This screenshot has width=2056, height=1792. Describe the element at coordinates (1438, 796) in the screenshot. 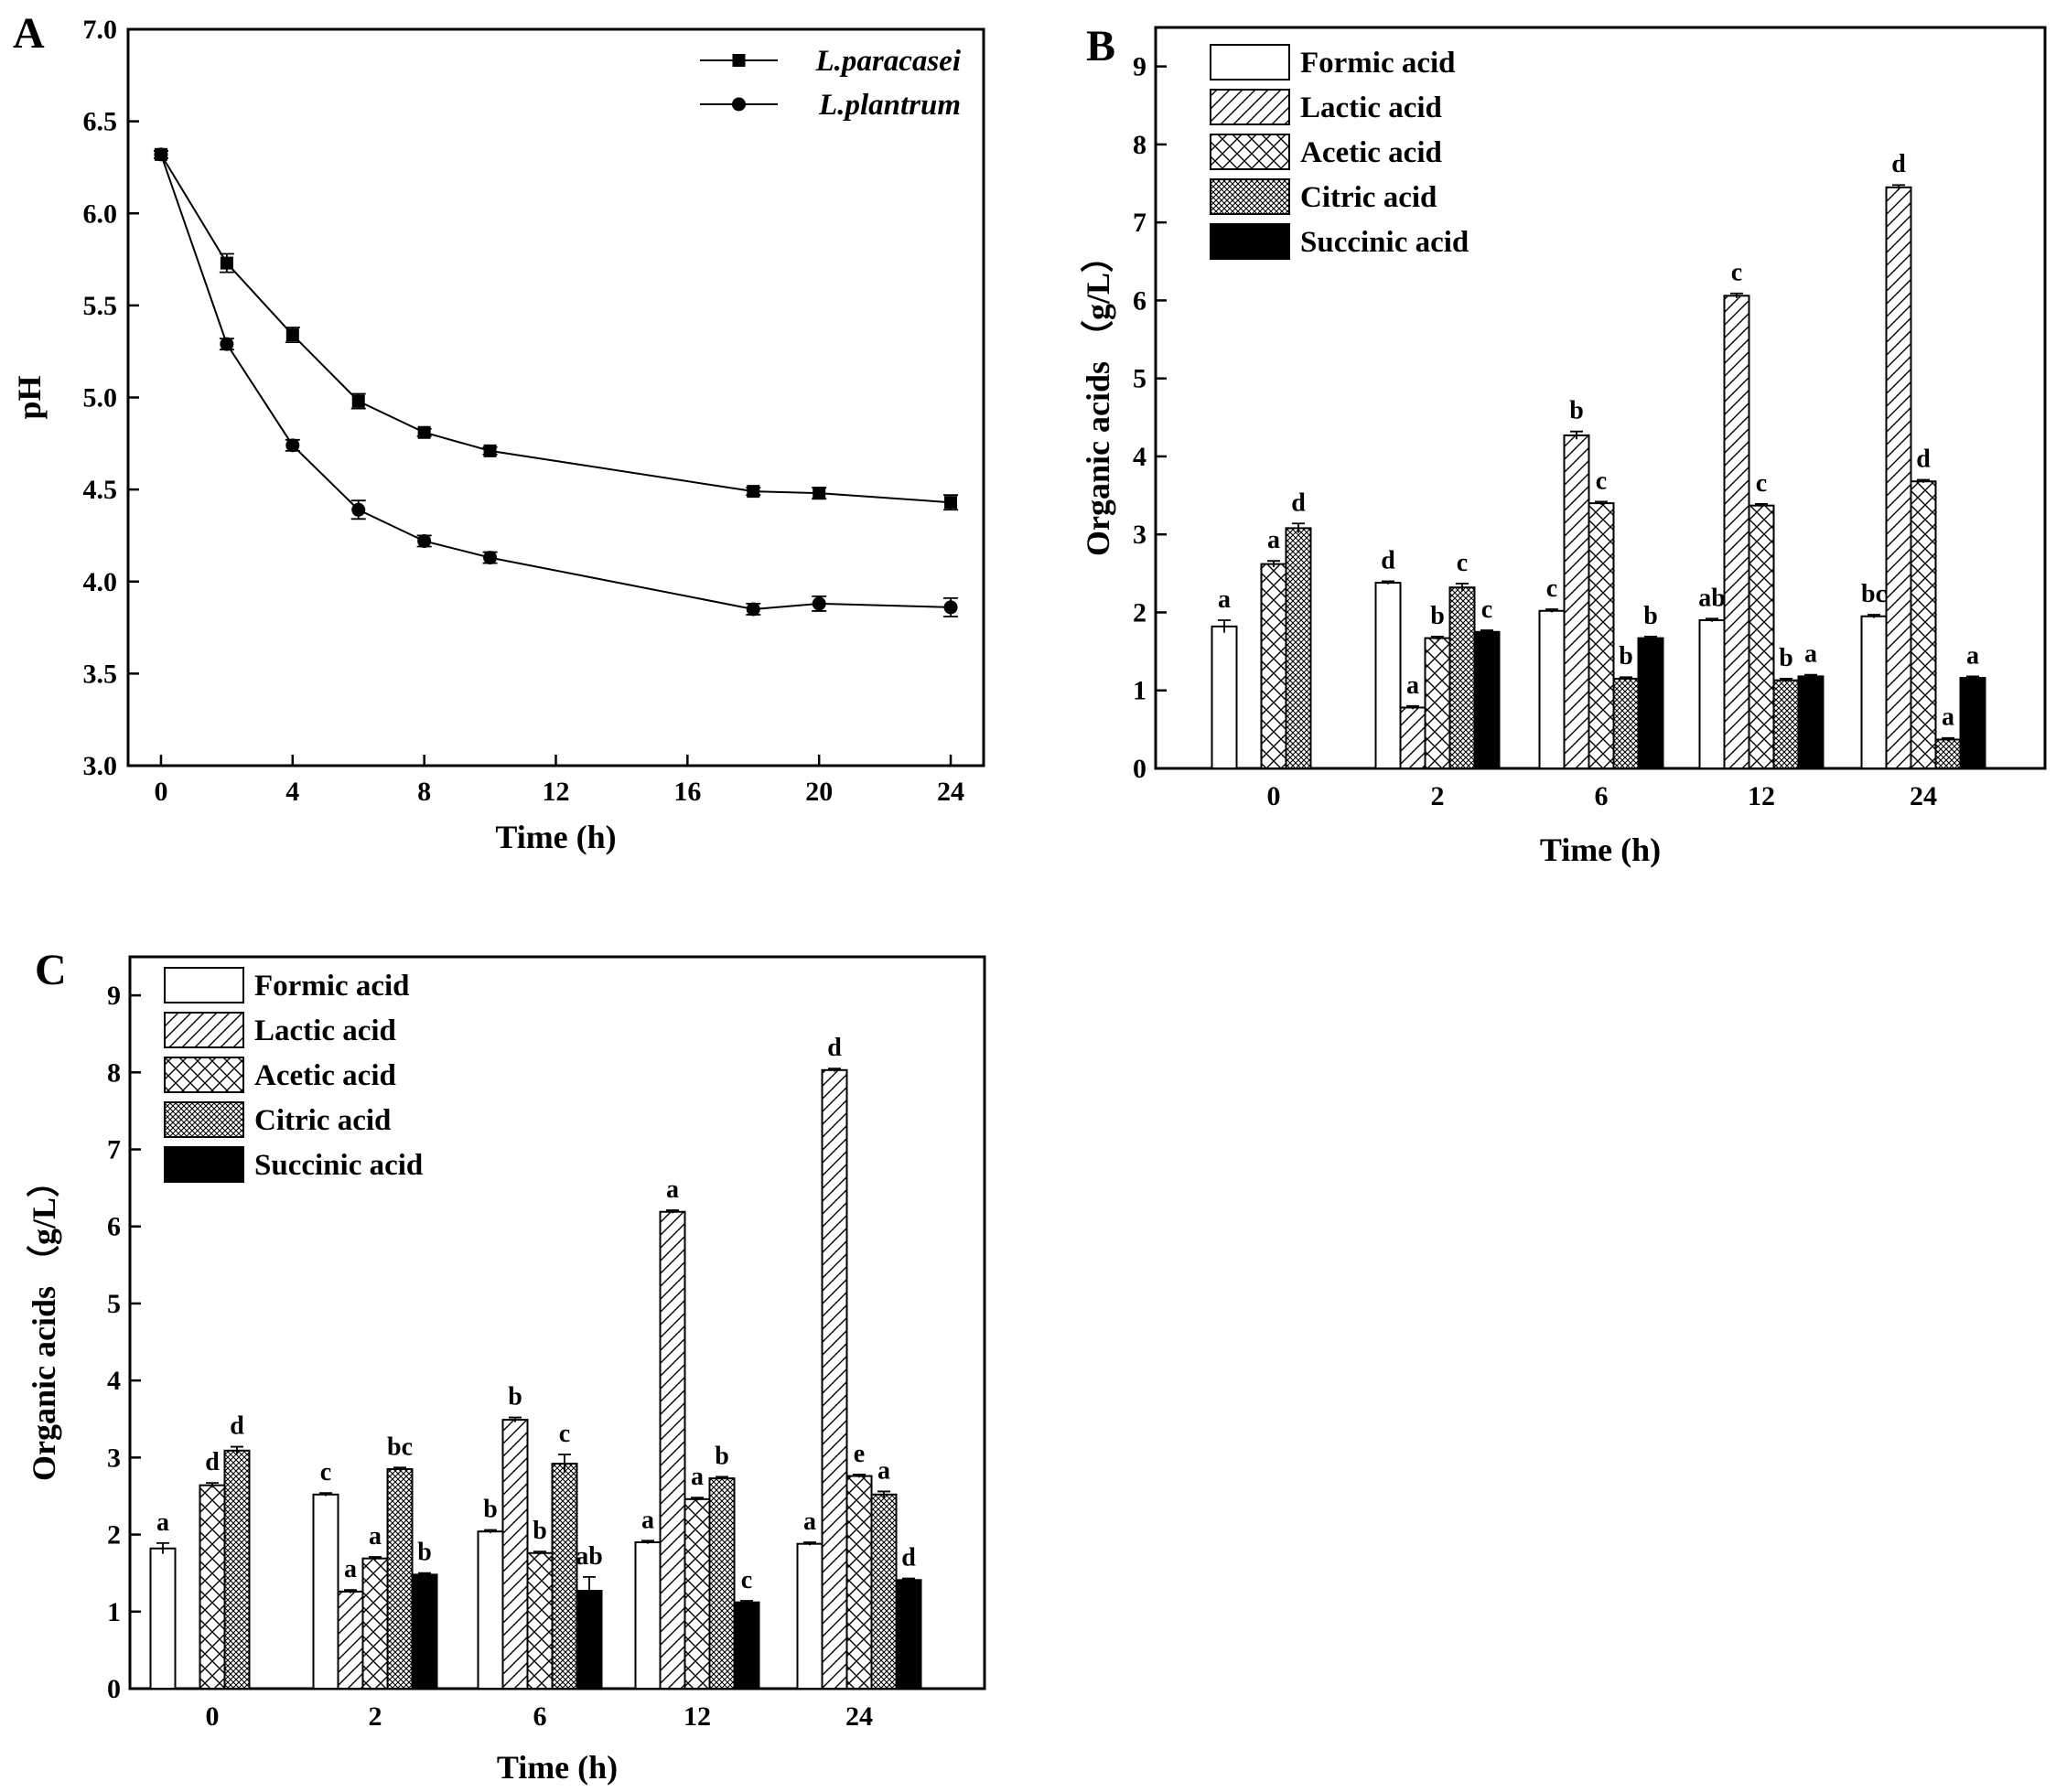

I see `x-tick-label: 2` at that location.